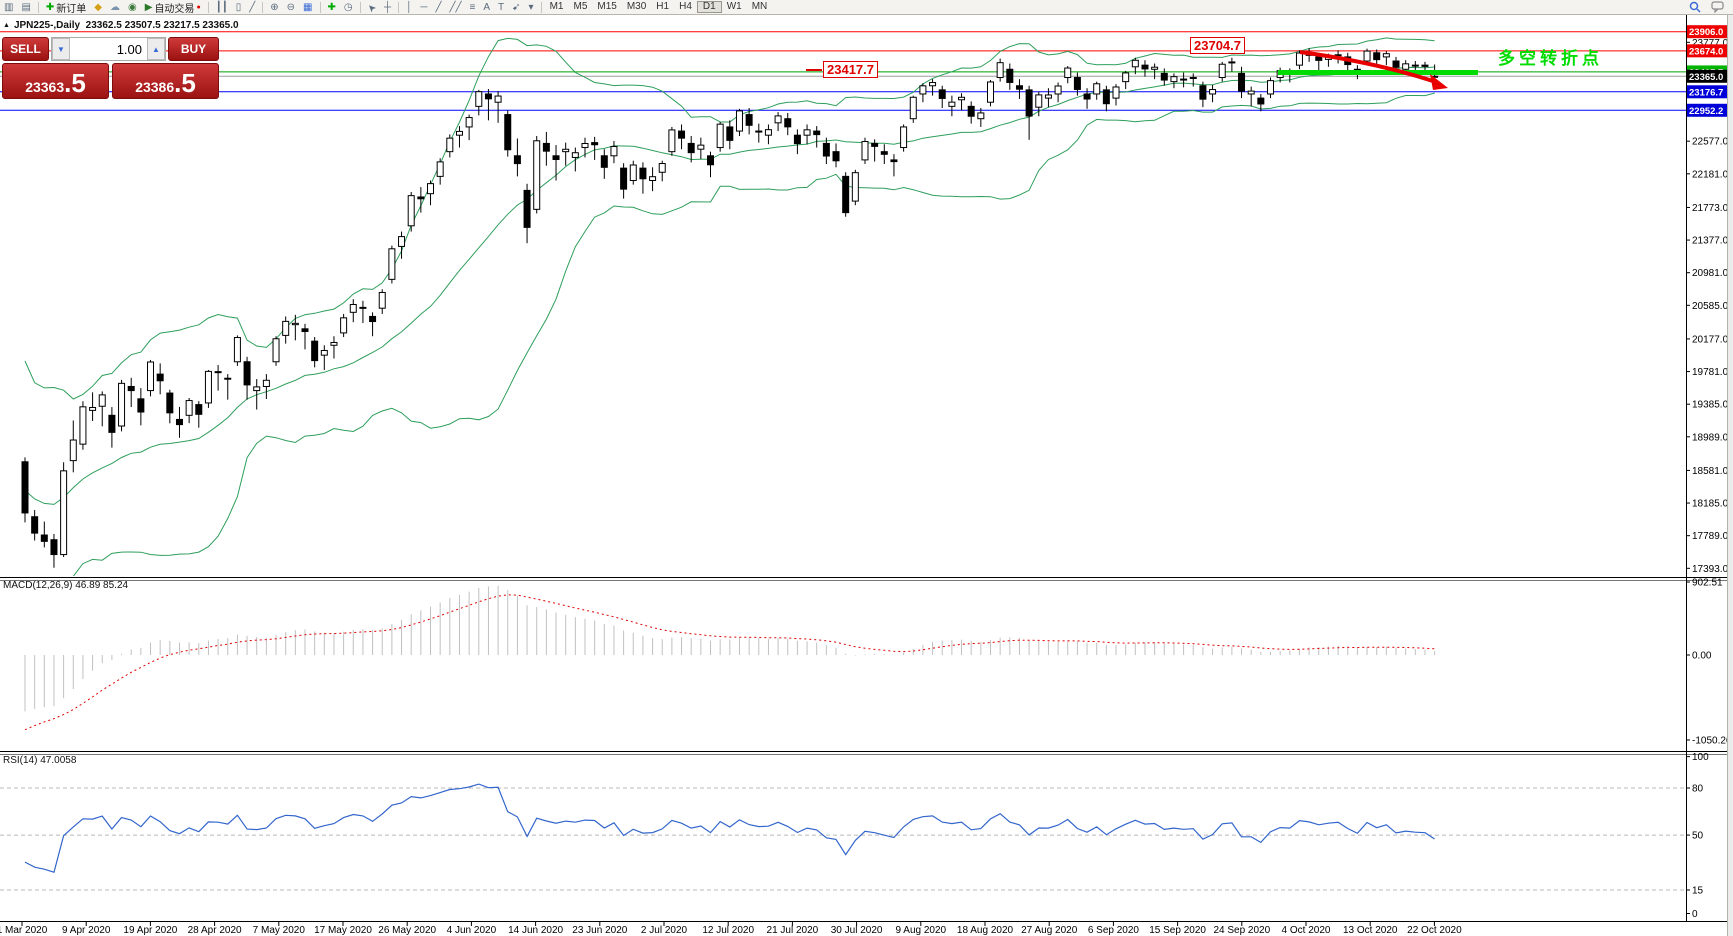 The image size is (1733, 936). What do you see at coordinates (920, 930) in the screenshot?
I see `time-label: 9 Aug 2020` at bounding box center [920, 930].